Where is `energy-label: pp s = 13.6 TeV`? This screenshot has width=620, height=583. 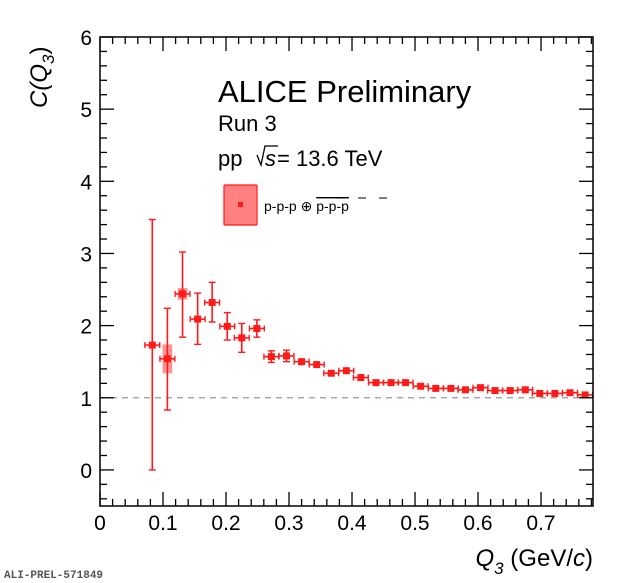
energy-label: pp s = 13.6 TeV is located at coordinates (300, 158).